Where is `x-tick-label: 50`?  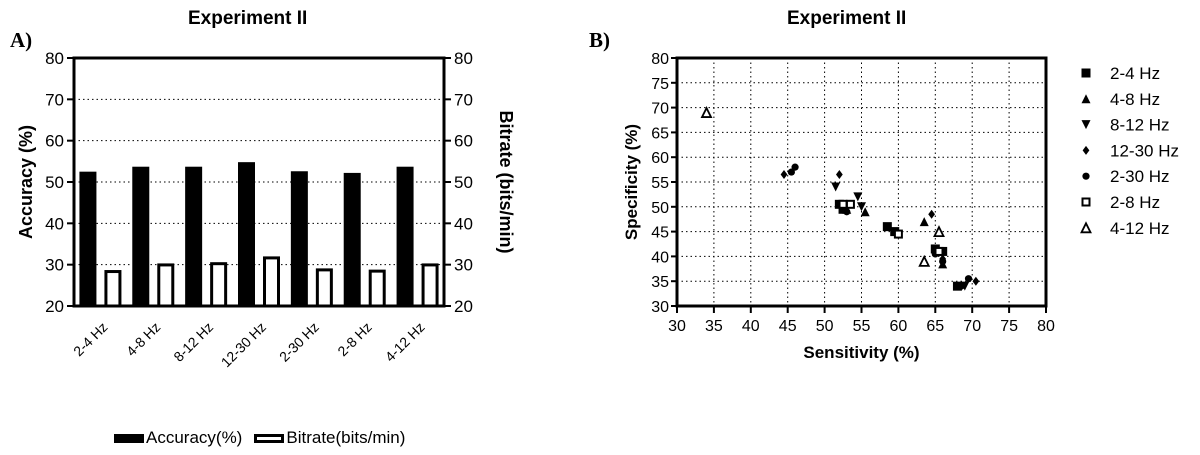
x-tick-label: 50 is located at coordinates (825, 326).